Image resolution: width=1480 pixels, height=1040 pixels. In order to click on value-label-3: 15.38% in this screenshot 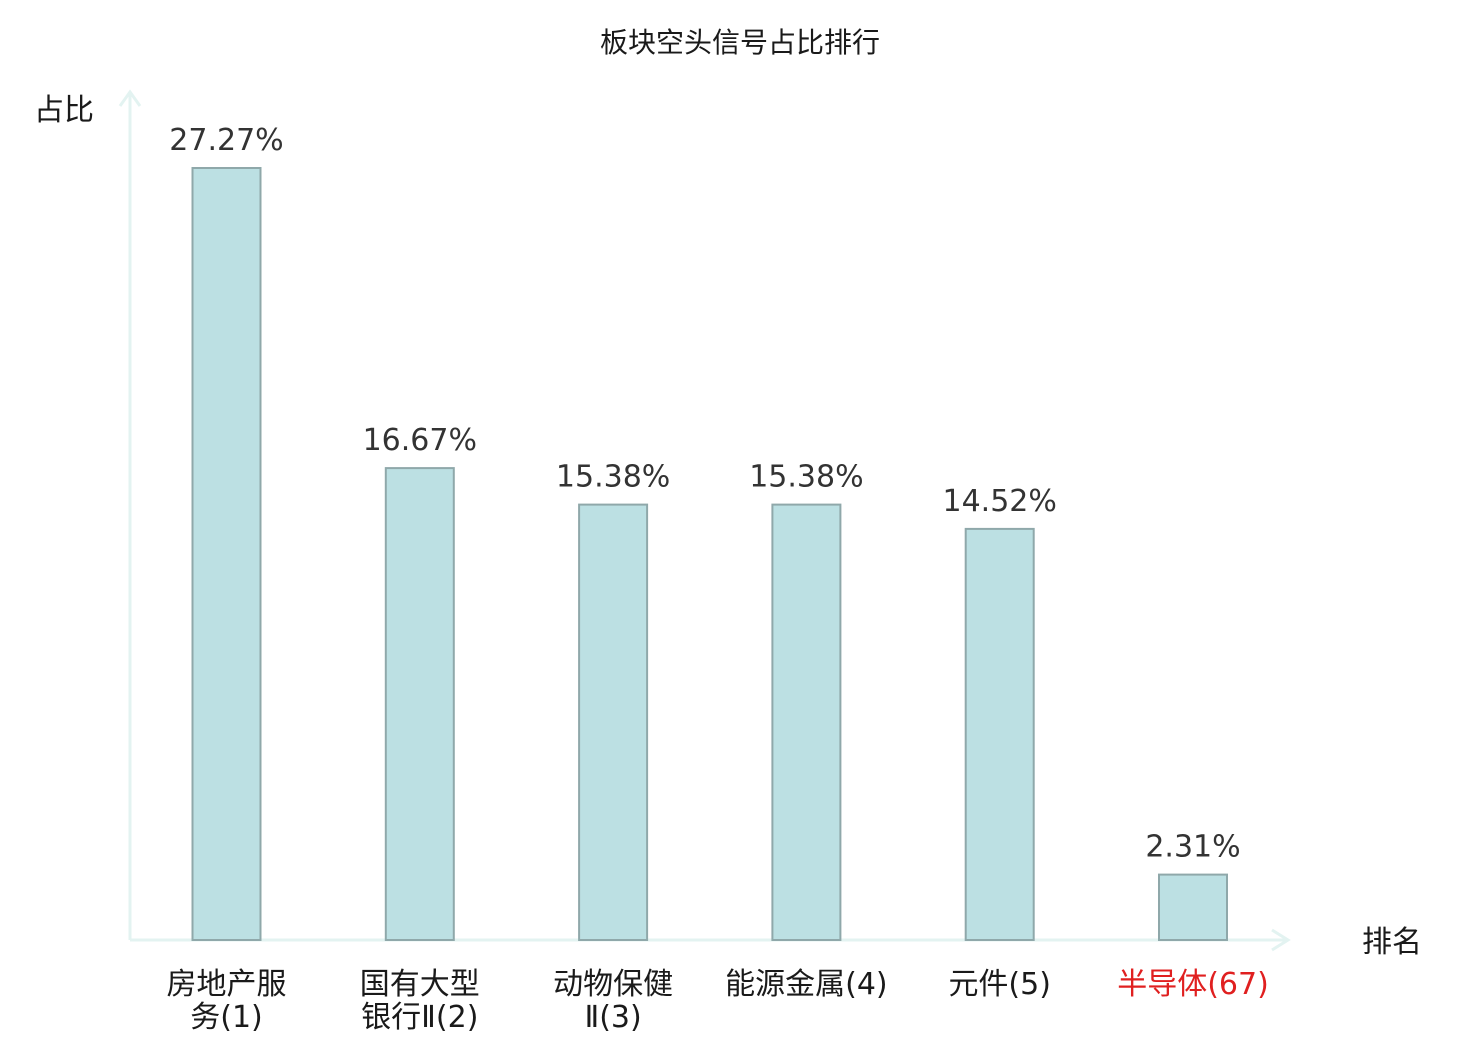, I will do `click(613, 477)`.